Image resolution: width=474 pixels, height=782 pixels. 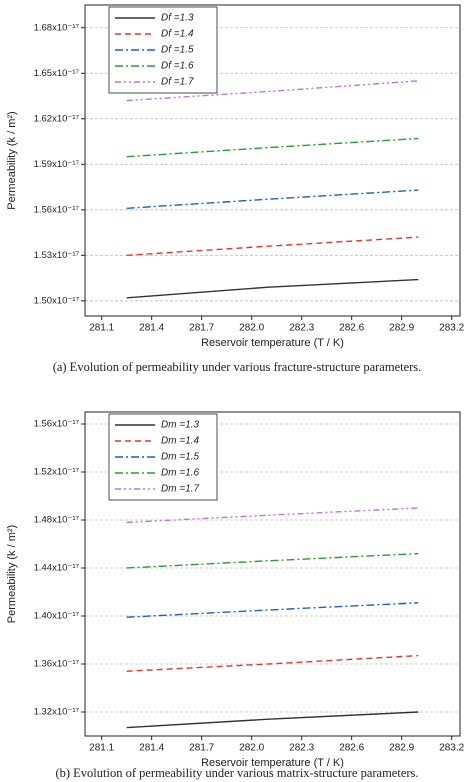 What do you see at coordinates (177, 18) in the screenshot?
I see `legend-label: Df =1.3` at bounding box center [177, 18].